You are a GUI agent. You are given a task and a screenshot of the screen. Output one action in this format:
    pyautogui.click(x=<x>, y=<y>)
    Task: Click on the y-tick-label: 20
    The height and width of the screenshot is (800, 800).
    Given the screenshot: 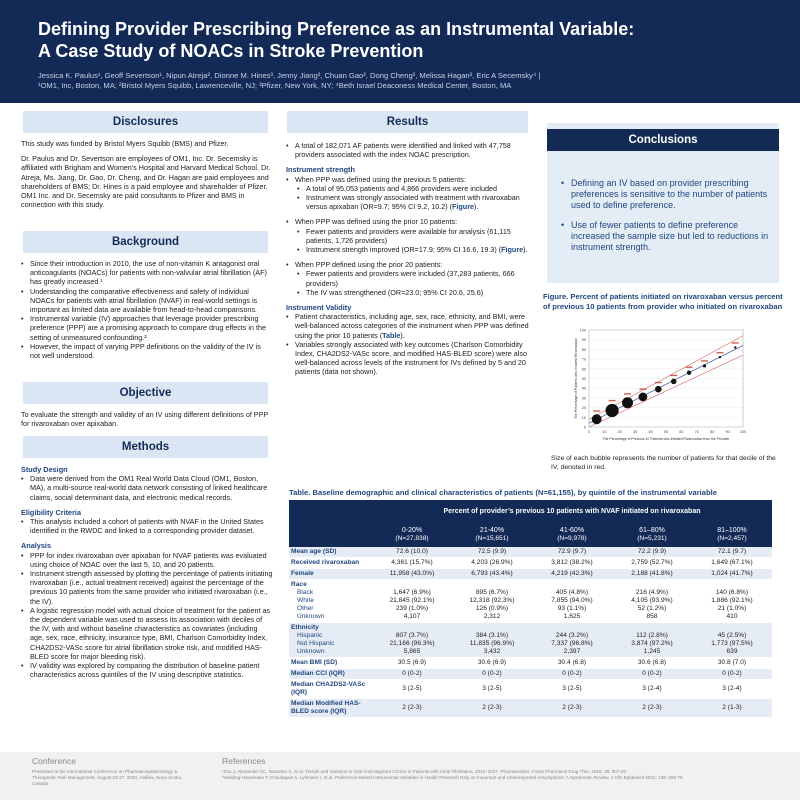 What is the action you would take?
    pyautogui.click(x=584, y=408)
    